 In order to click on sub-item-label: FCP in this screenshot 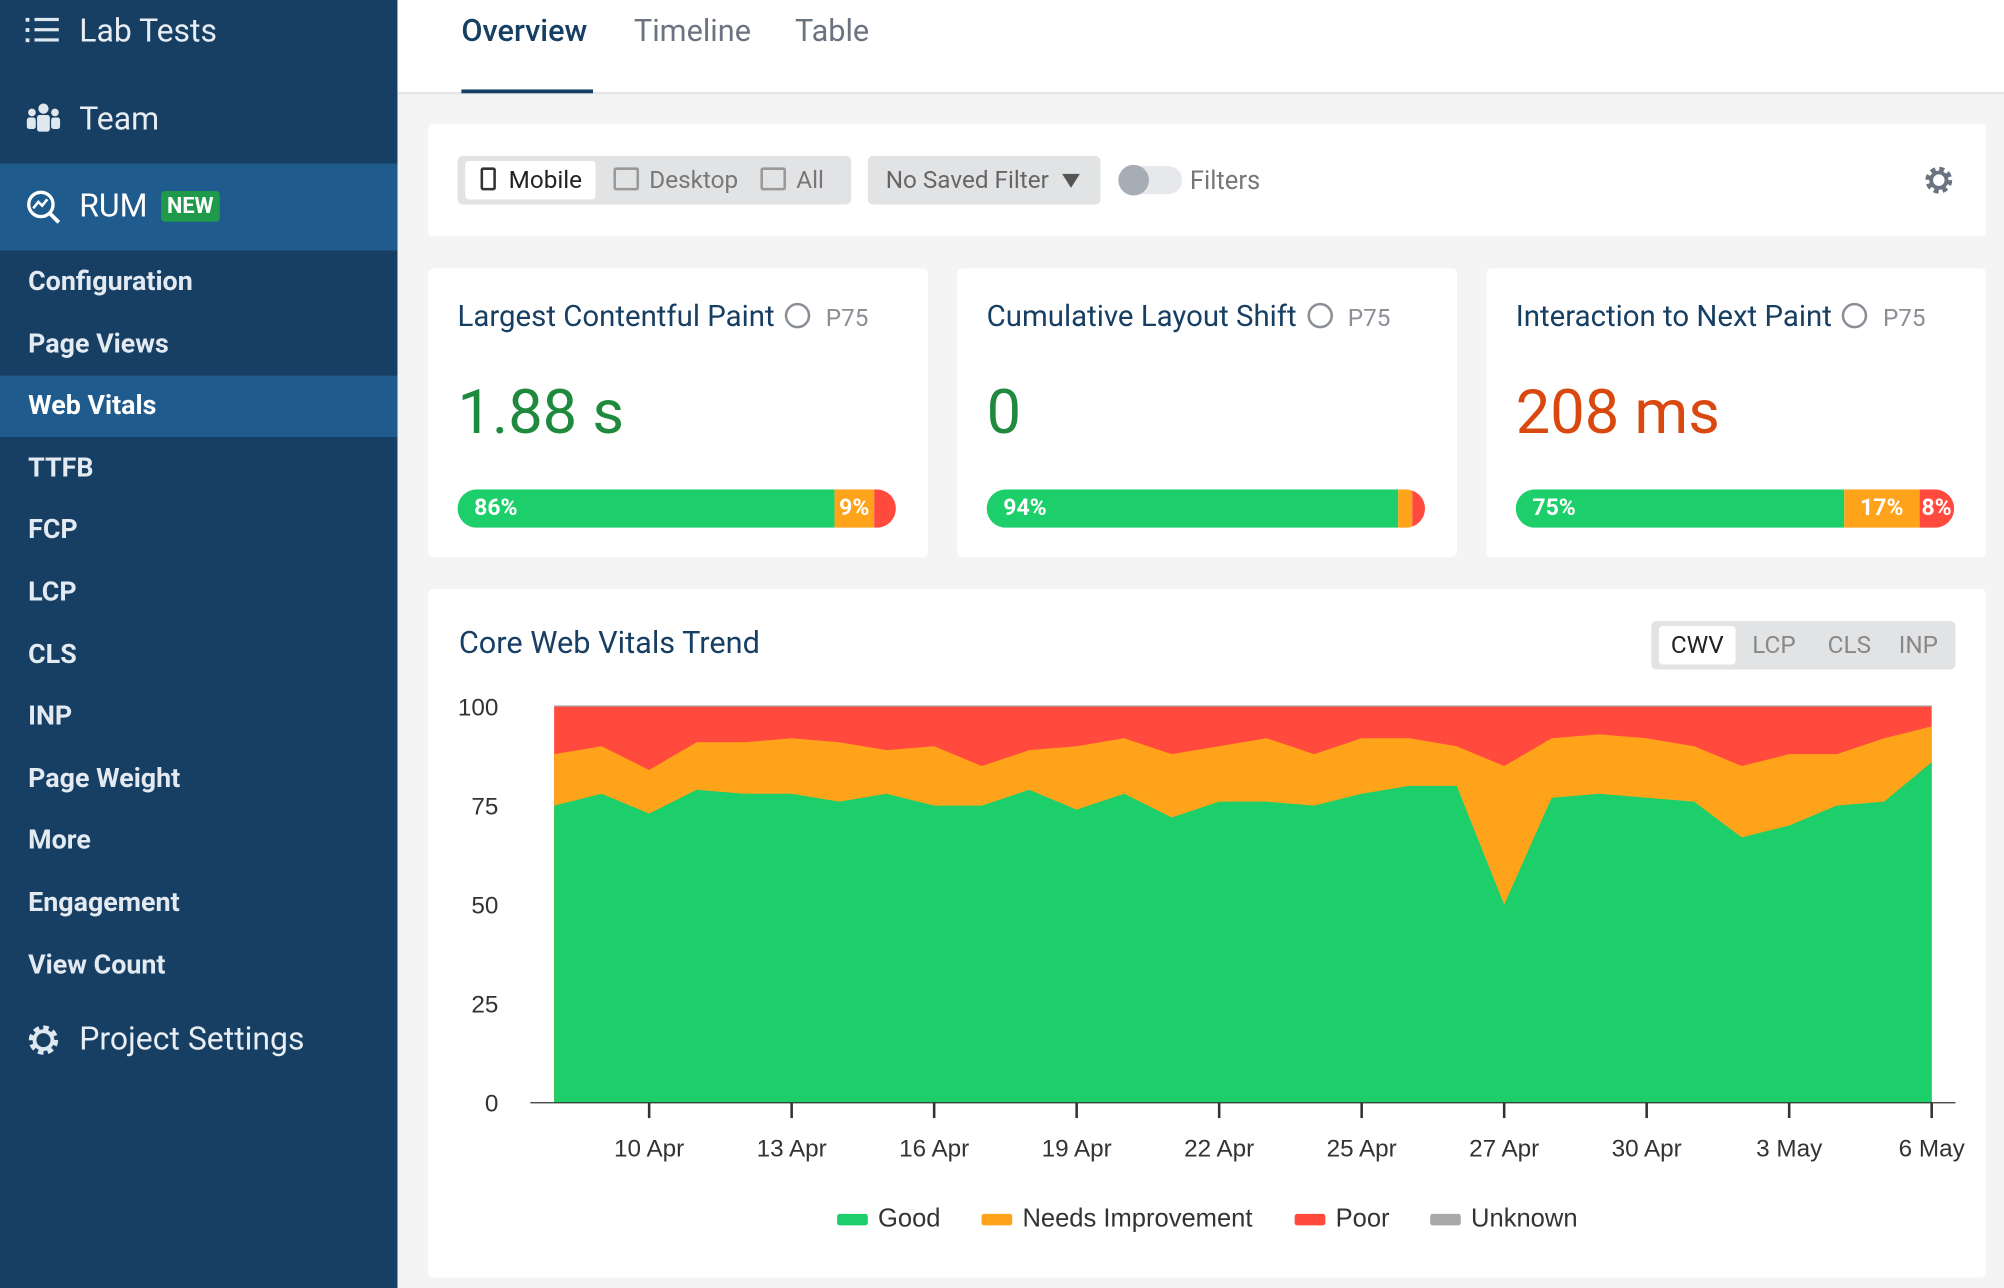, I will do `click(53, 531)`.